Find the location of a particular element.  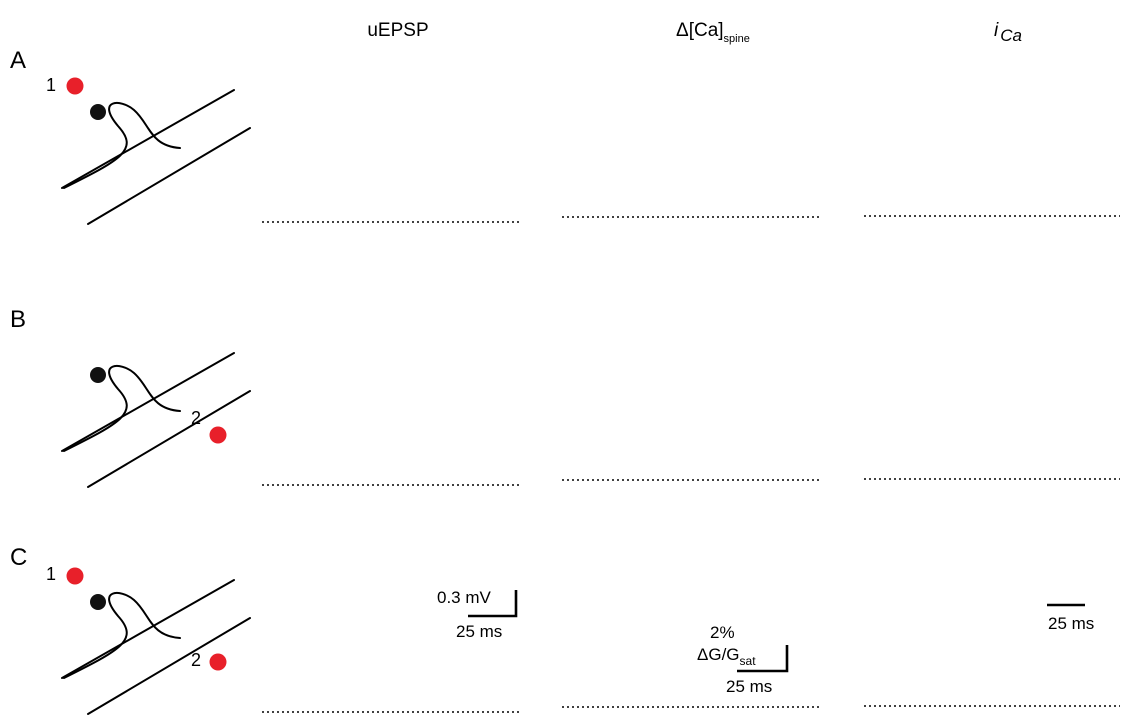

panel-letter-c: C is located at coordinates (18, 557).